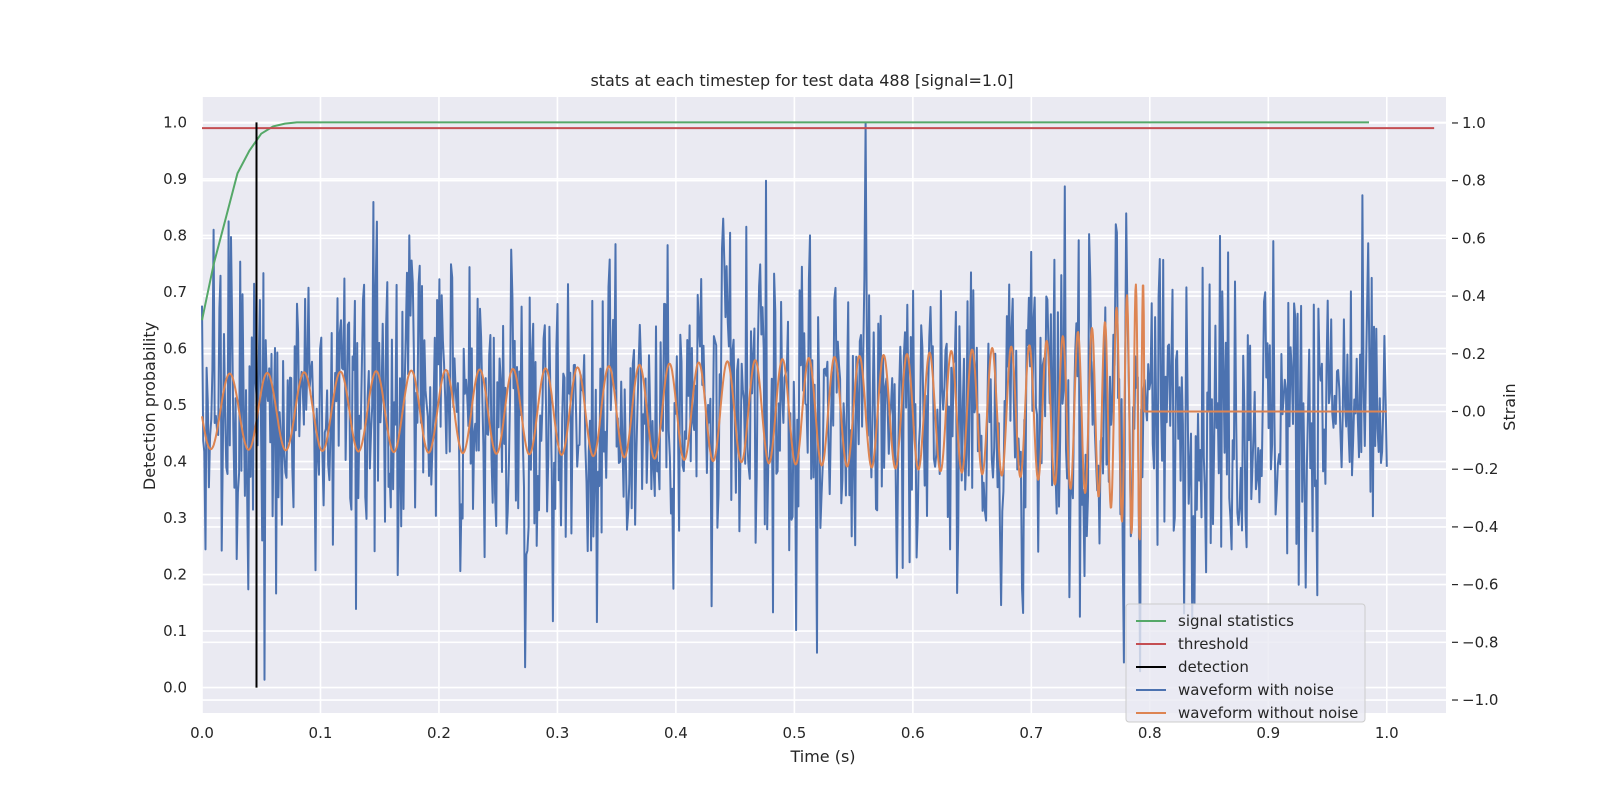 This screenshot has width=1600, height=800. I want to click on y-tick-label-right: −0.2, so click(1480, 469).